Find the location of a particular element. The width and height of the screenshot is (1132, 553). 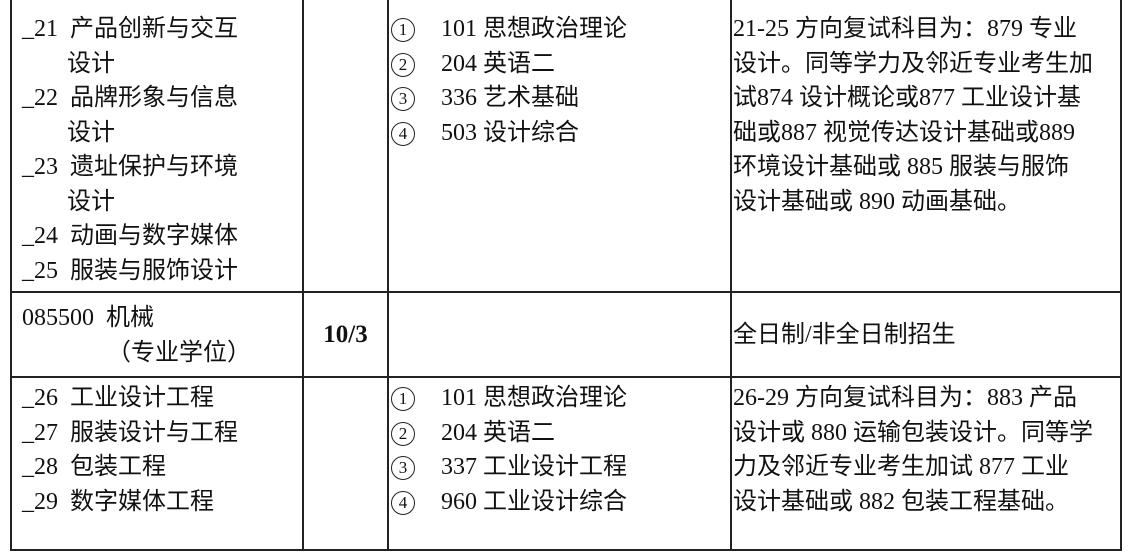

direction-item: _26 工业设计工程 is located at coordinates (130, 398).